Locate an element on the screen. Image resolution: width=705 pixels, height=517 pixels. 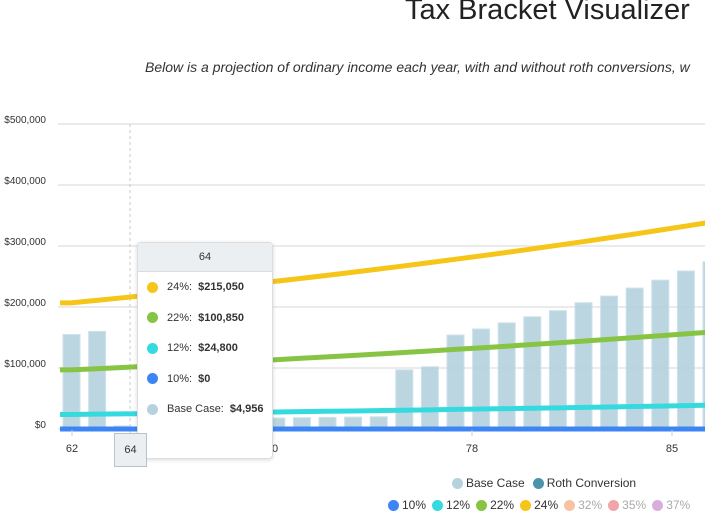
legend-item-37-: 37% is located at coordinates (671, 505).